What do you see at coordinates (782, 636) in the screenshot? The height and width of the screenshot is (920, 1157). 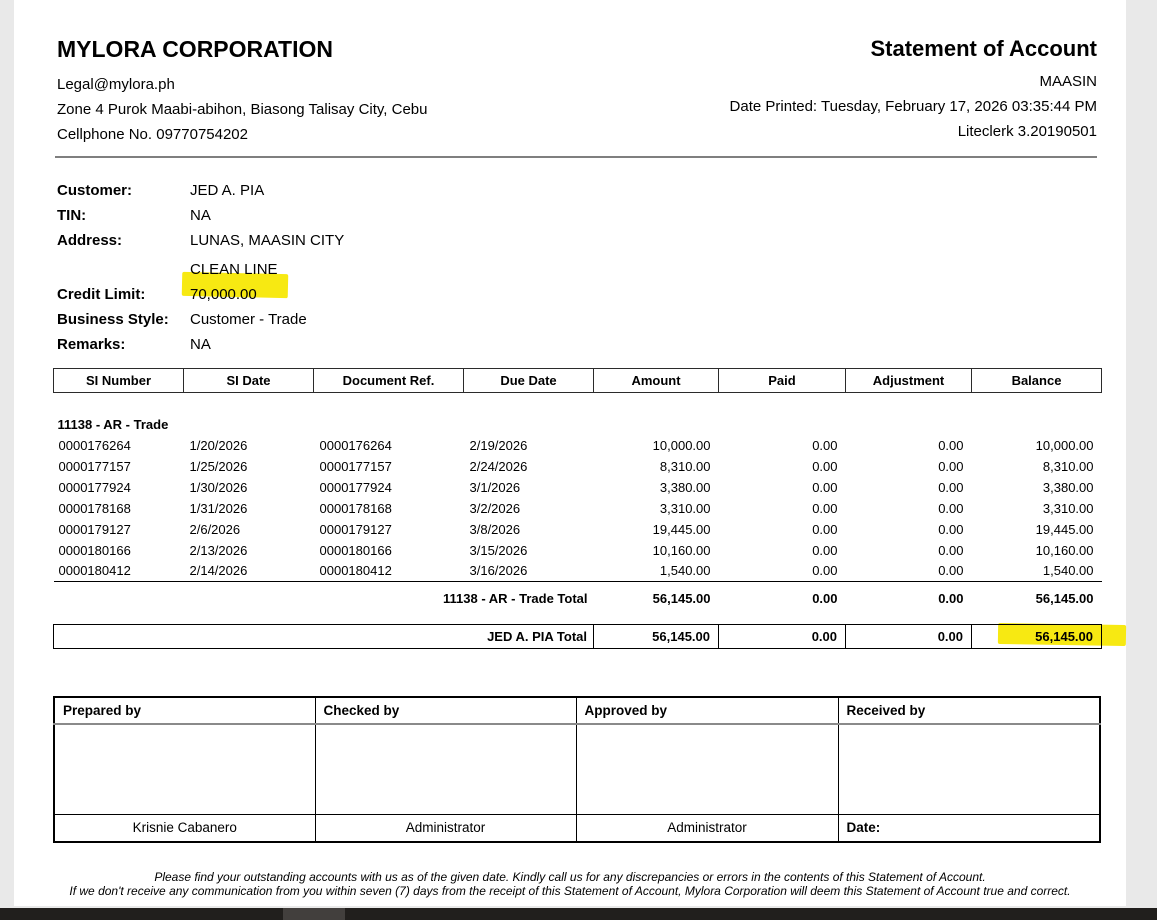 I see `grand-total-paid: 0.00` at bounding box center [782, 636].